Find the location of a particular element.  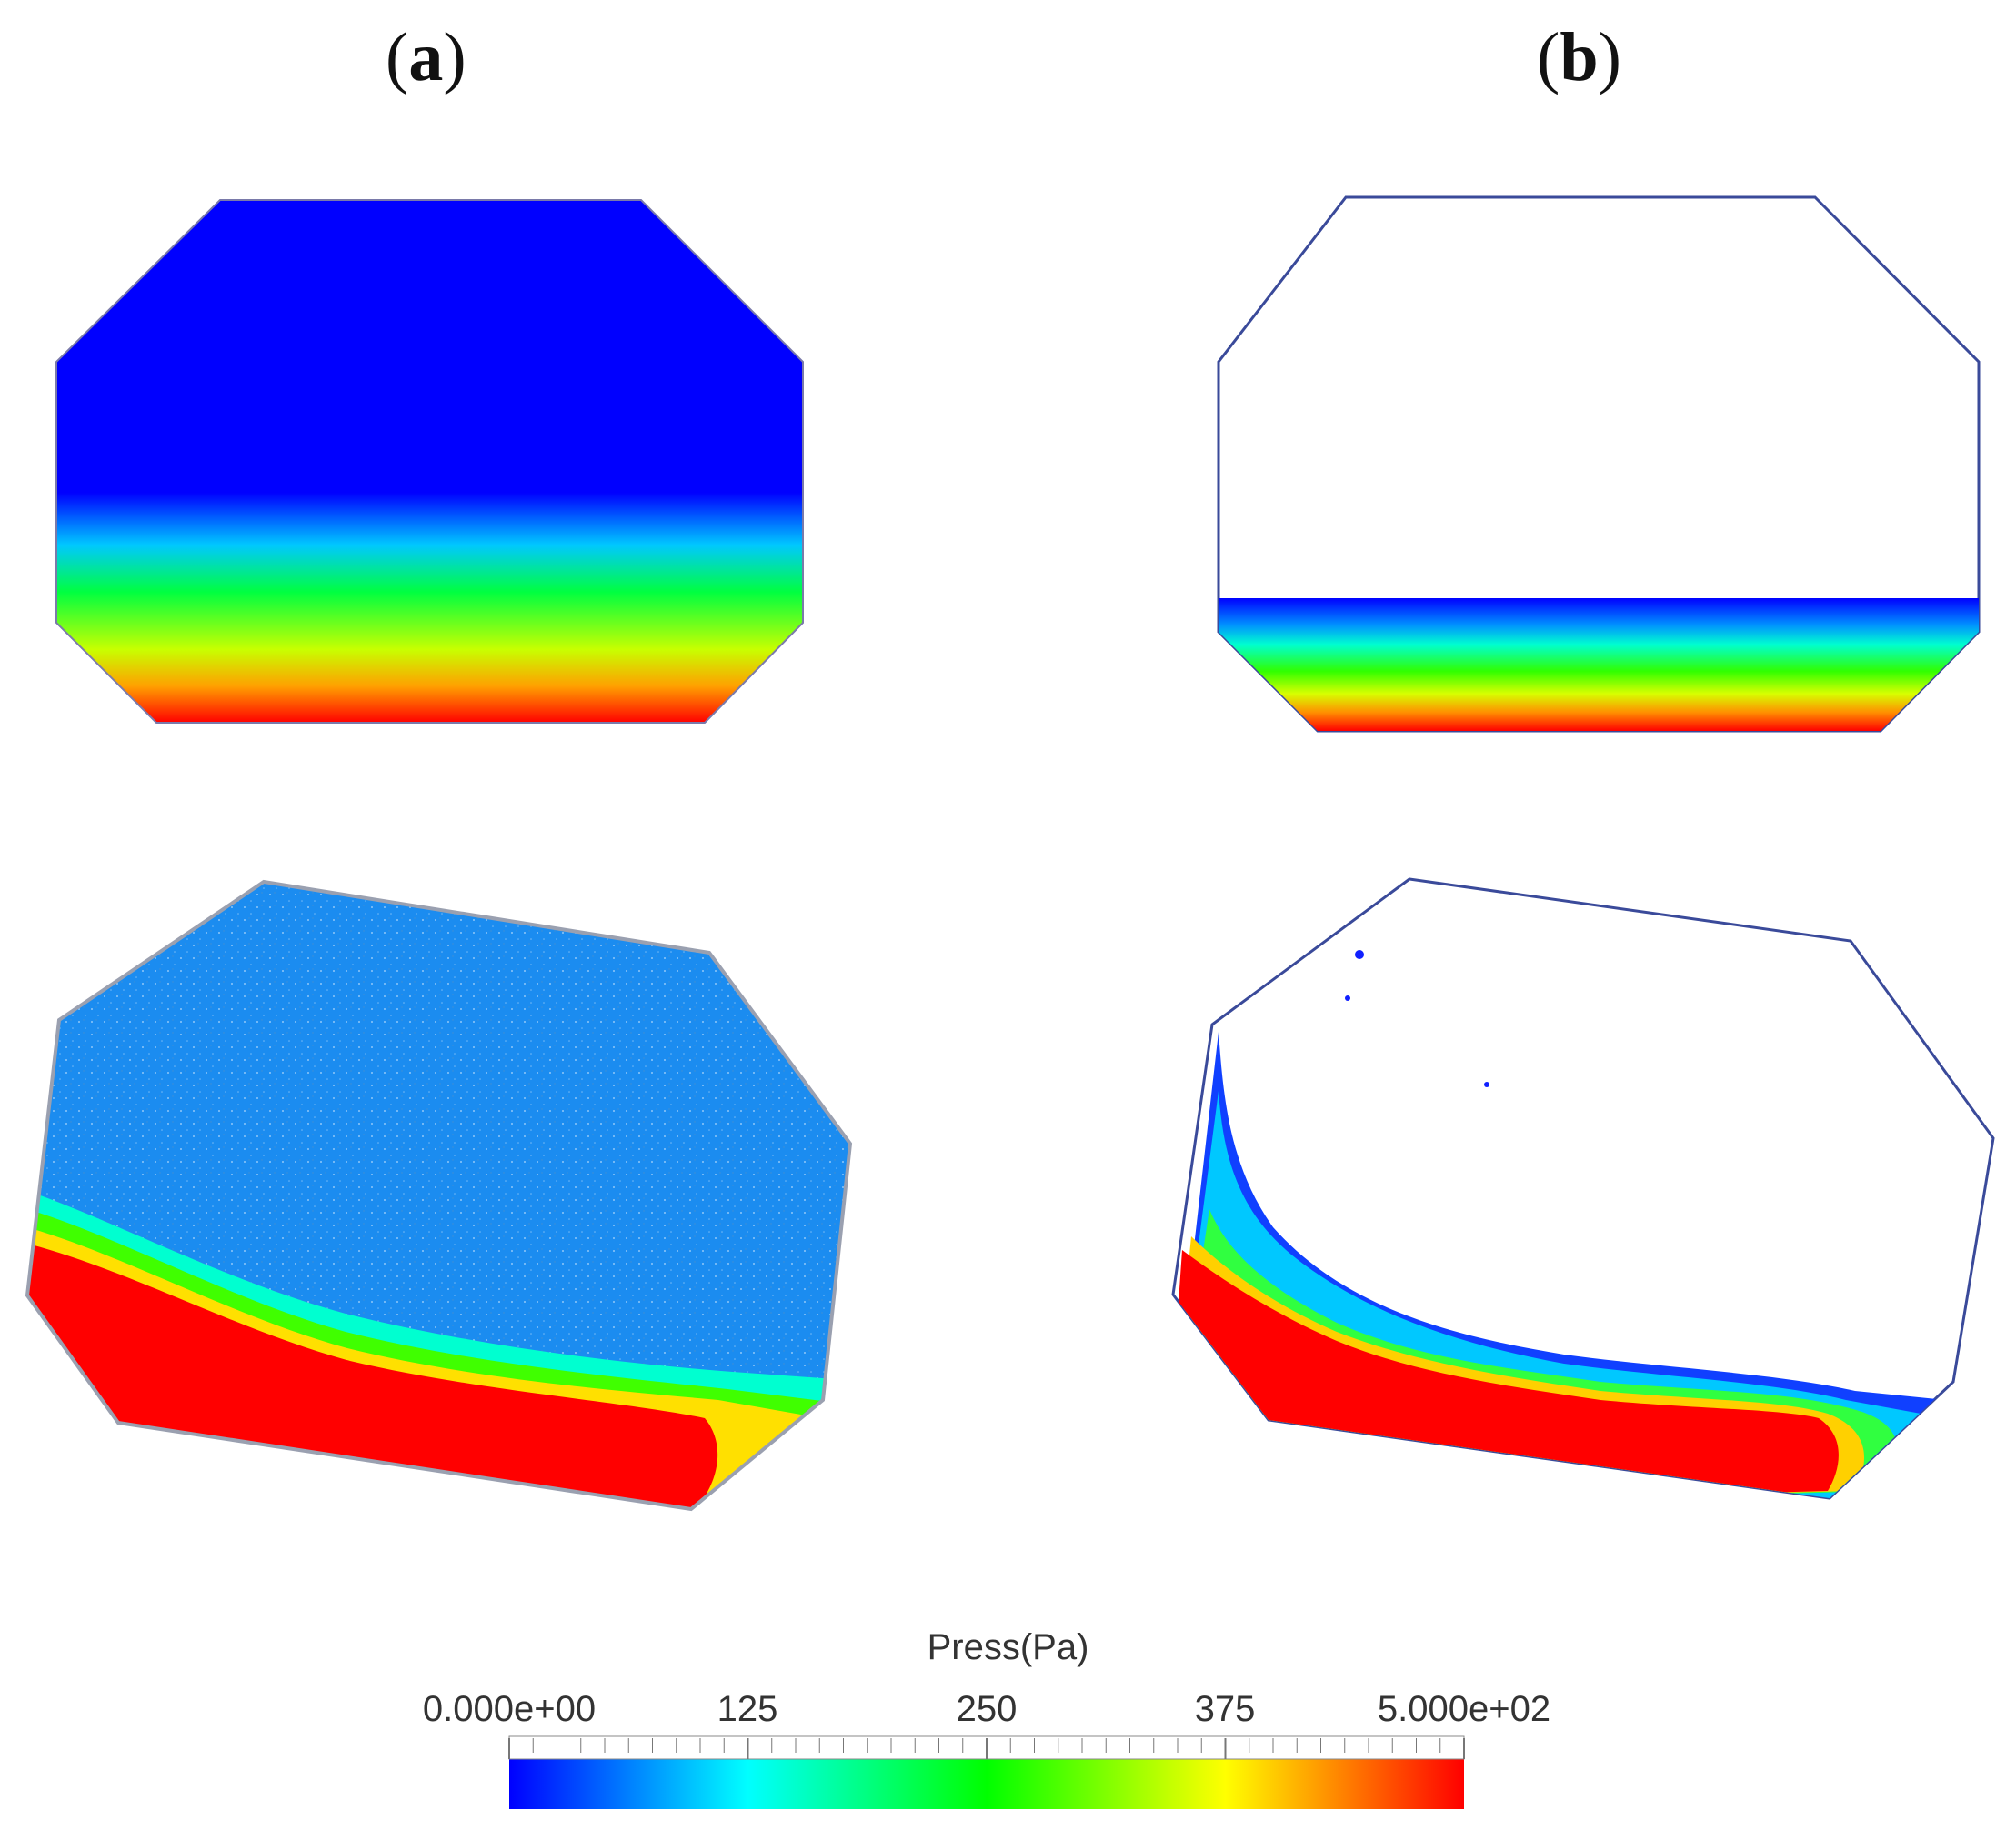

colorbar is located at coordinates (987, 1772).